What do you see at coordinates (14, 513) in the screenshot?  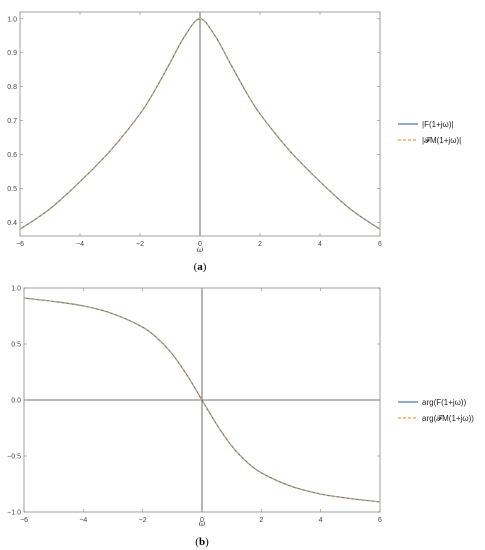 I see `y-tick-label: −1.0` at bounding box center [14, 513].